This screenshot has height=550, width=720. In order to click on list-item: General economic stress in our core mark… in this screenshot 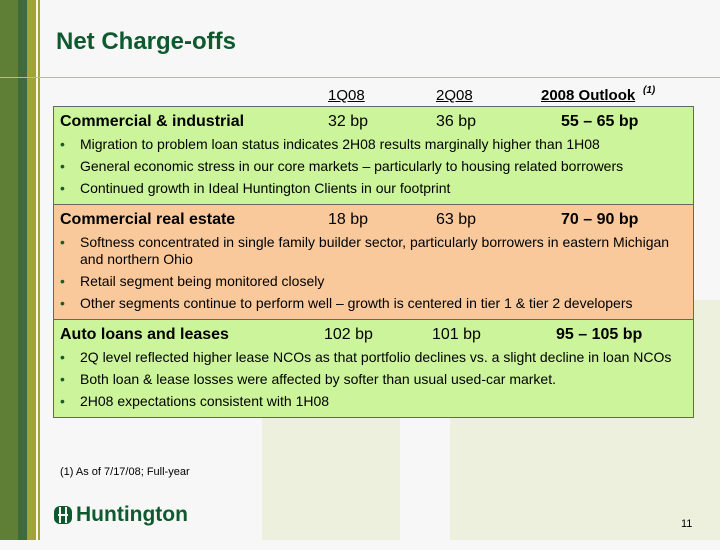, I will do `click(376, 167)`.